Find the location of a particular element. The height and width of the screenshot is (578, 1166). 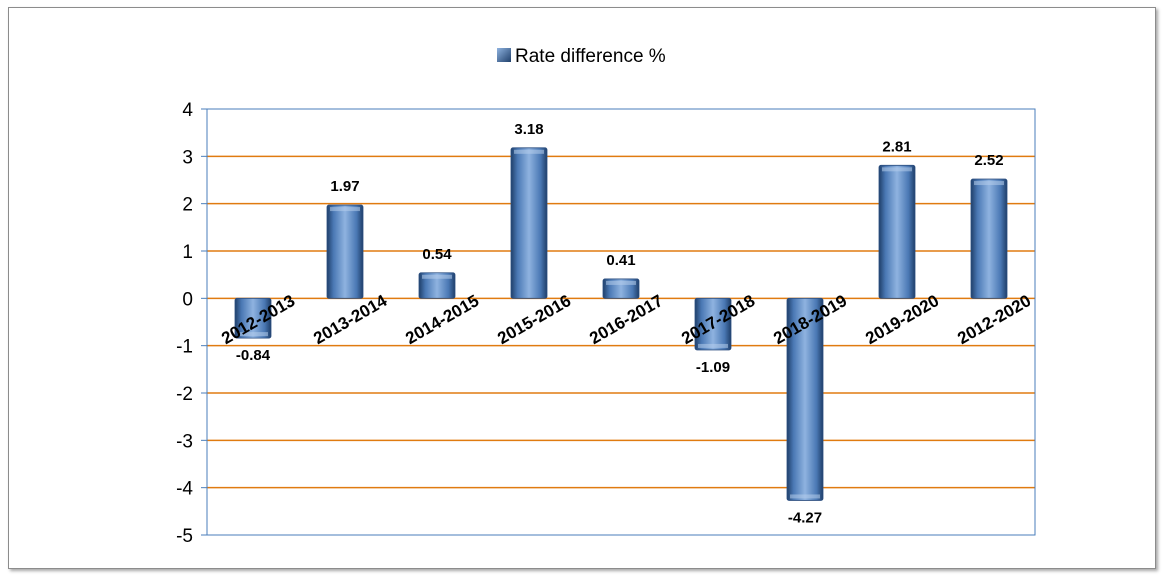

bar-2017-2018 is located at coordinates (713, 324).